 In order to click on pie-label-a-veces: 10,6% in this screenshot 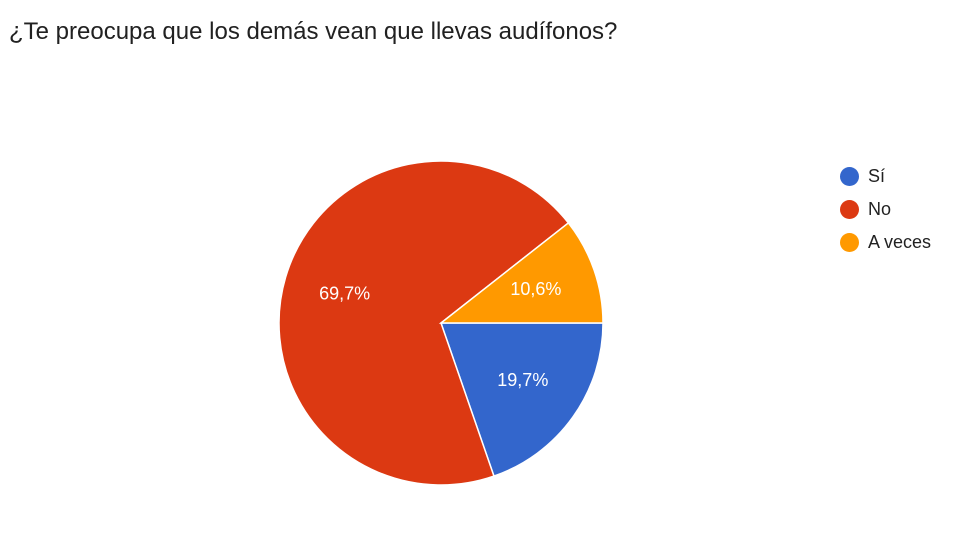, I will do `click(535, 289)`.